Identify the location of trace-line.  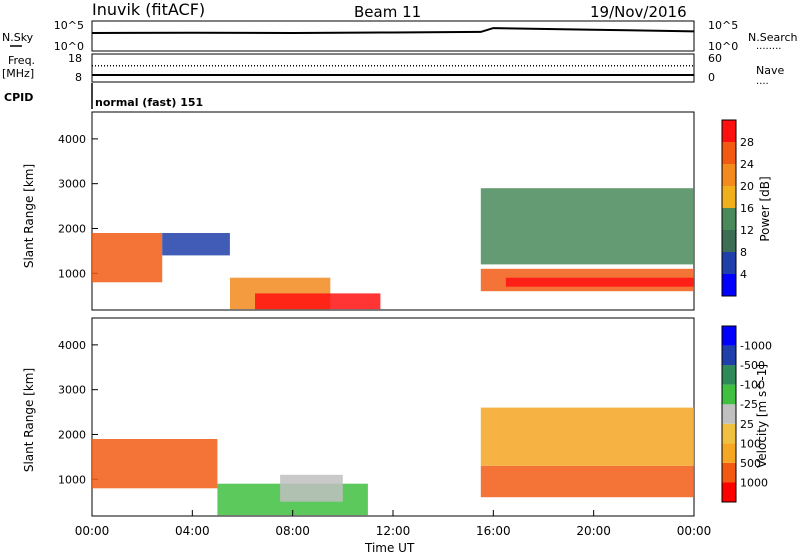
(393, 31).